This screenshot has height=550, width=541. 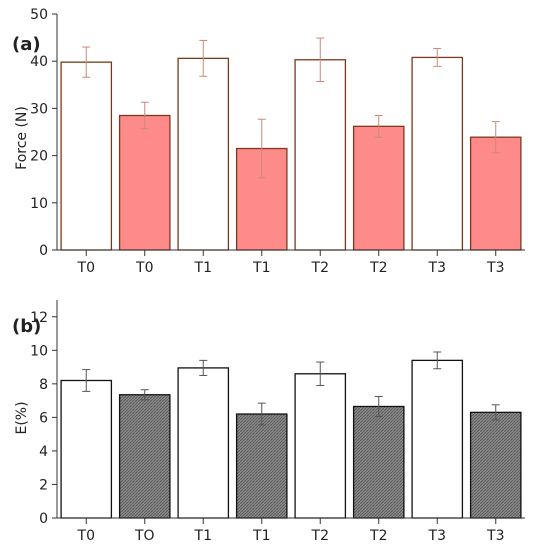 I want to click on x-ticks-a: T0 T0 T1 T1 T2 T2 T3 T3, so click(x=290, y=263).